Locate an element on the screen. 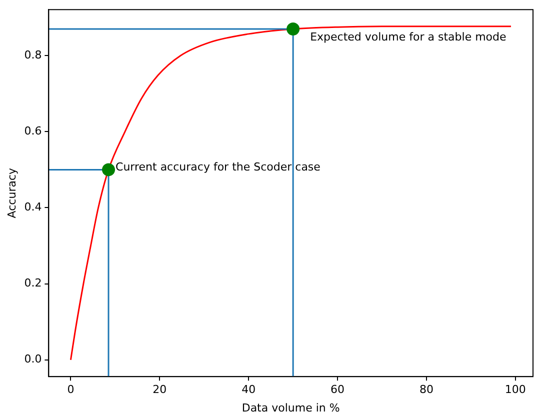  x-tick-label: 0 is located at coordinates (70, 389).